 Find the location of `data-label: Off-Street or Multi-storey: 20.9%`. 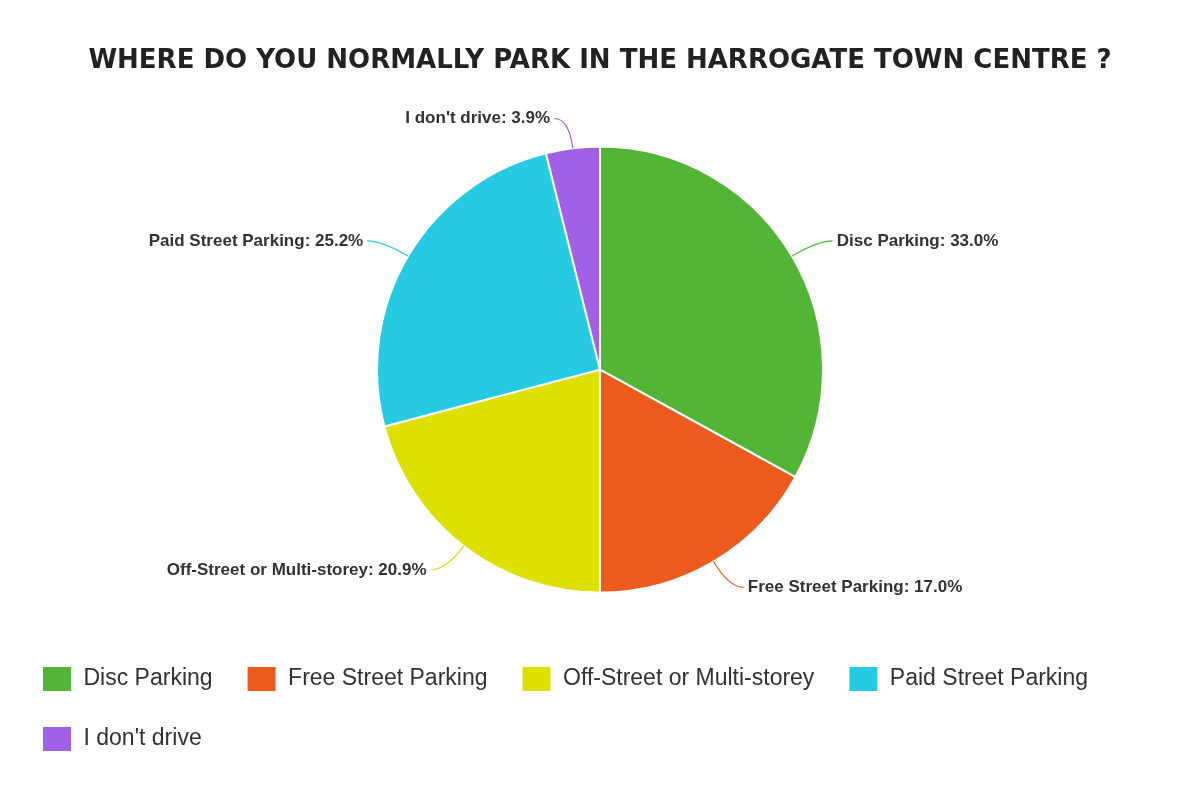

data-label: Off-Street or Multi-storey: 20.9% is located at coordinates (296, 569).